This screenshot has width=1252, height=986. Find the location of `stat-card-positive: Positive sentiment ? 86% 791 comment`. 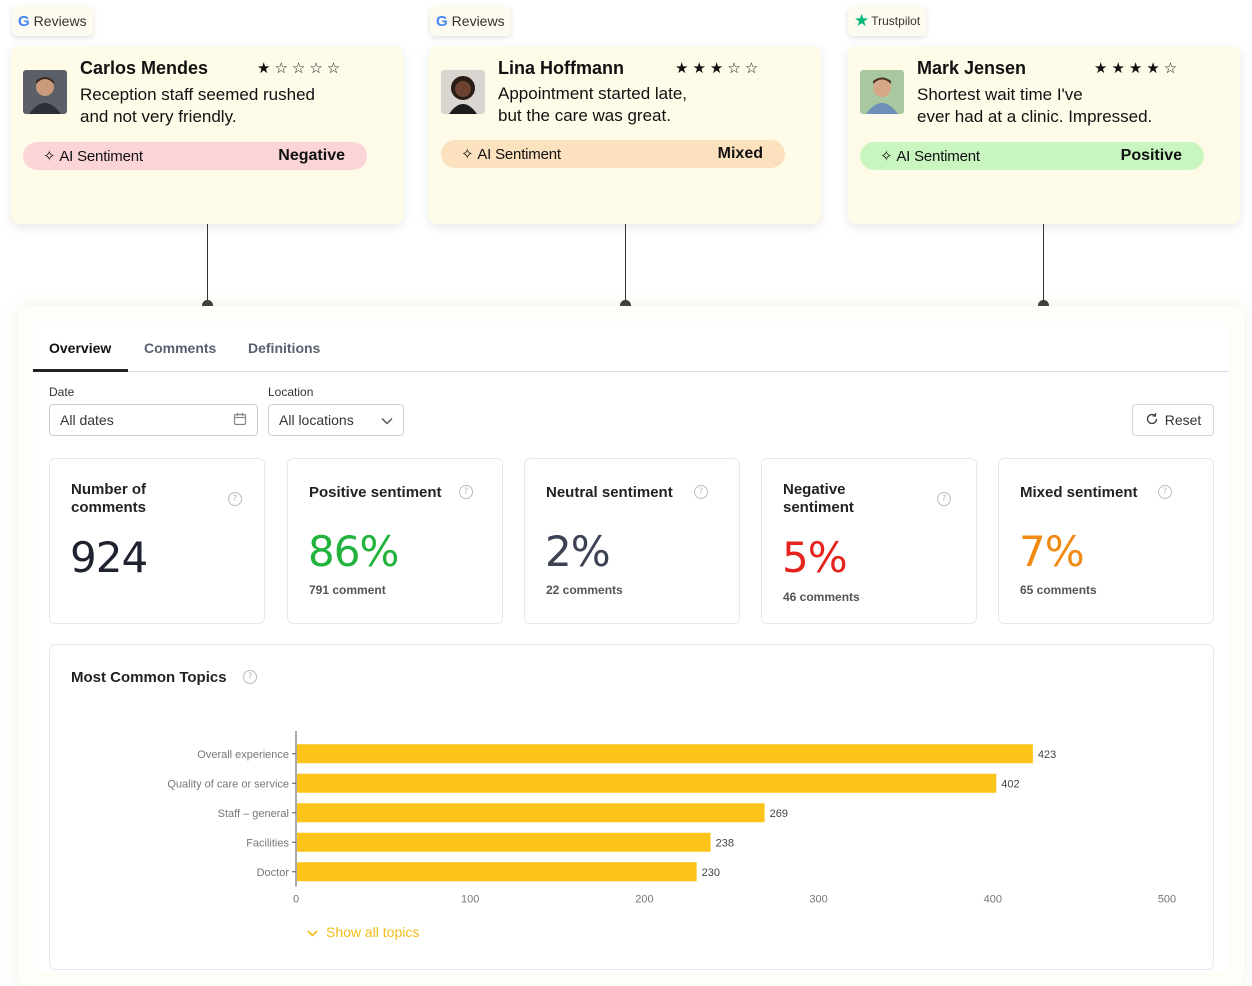

stat-card-positive: Positive sentiment ? 86% 791 comment is located at coordinates (395, 541).